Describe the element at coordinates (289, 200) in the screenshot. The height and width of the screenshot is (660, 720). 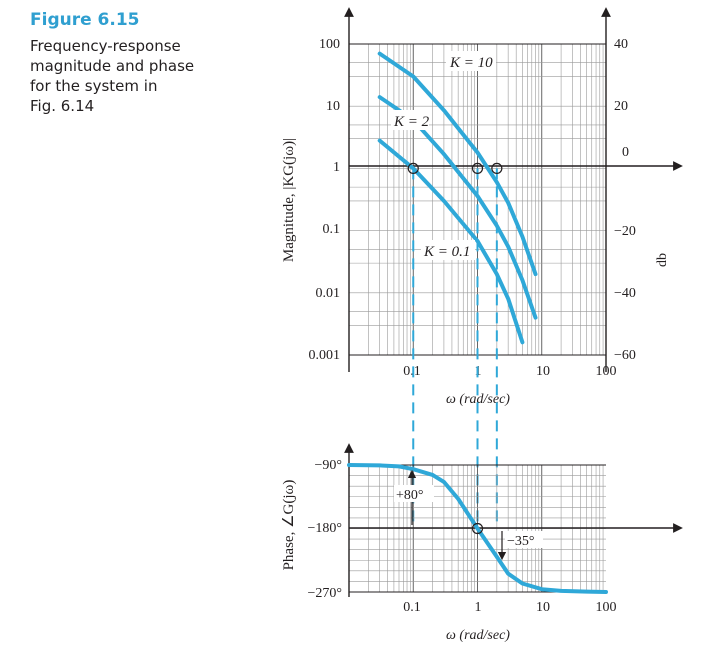
I see `magnitude-y-axis-label: Magnitude, |KG(jω)|` at that location.